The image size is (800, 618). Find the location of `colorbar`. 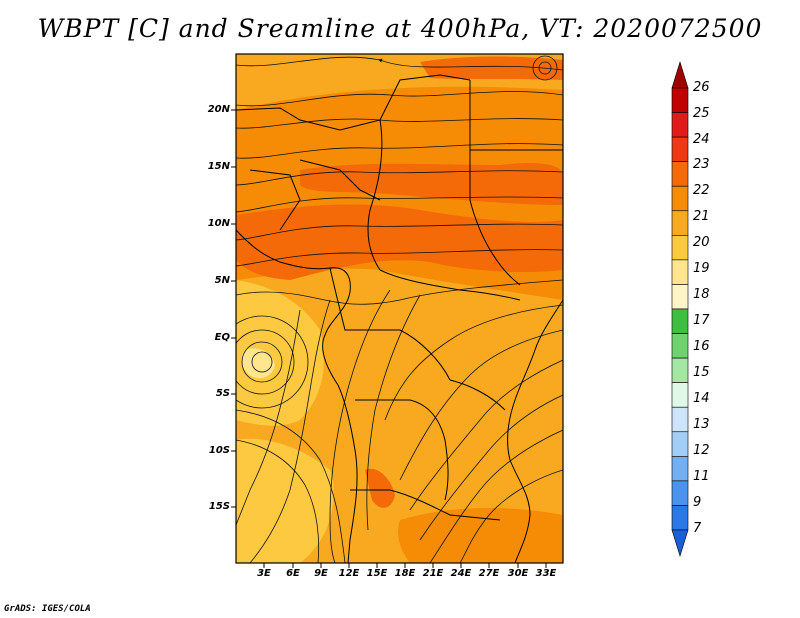

colorbar is located at coordinates (680, 309).